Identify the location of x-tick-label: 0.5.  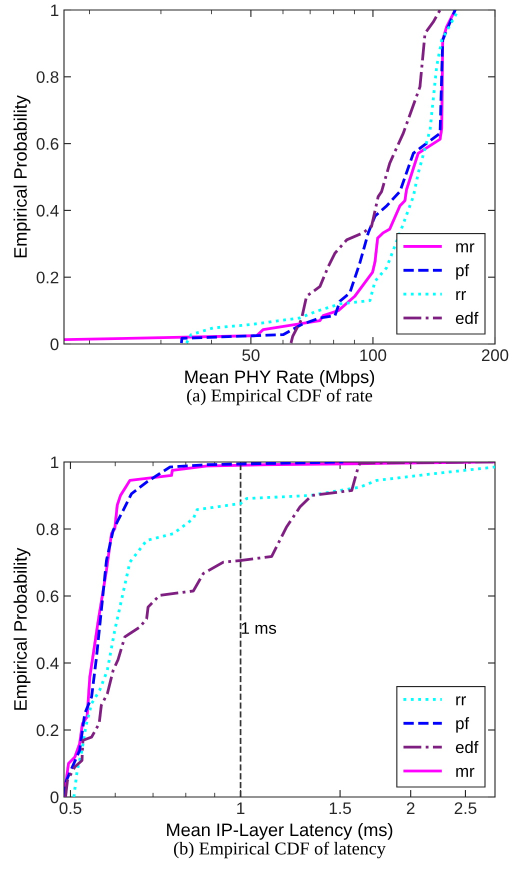
(71, 808).